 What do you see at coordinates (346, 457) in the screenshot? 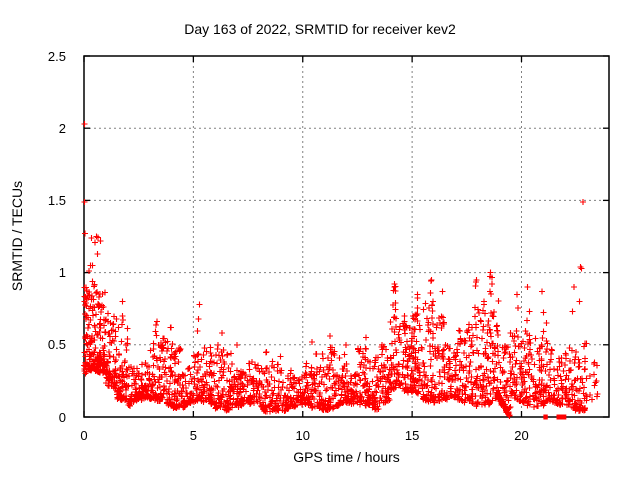
I see `x-axis-label: GPS time / hours` at bounding box center [346, 457].